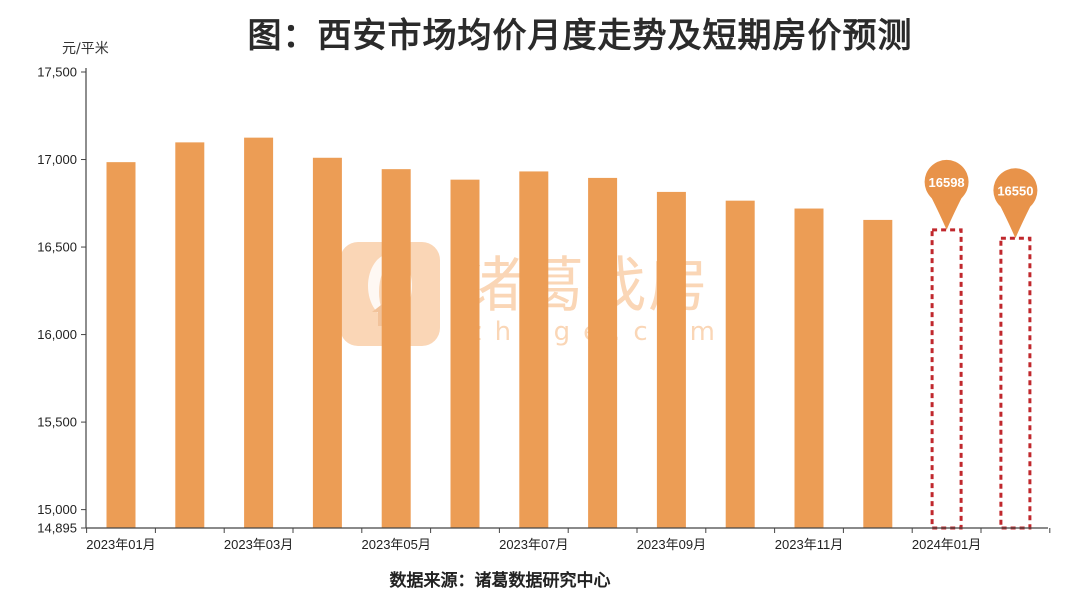  Describe the element at coordinates (580, 36) in the screenshot. I see `chart-title: 图：西安市场均价月度走势及短期房价预测` at that location.